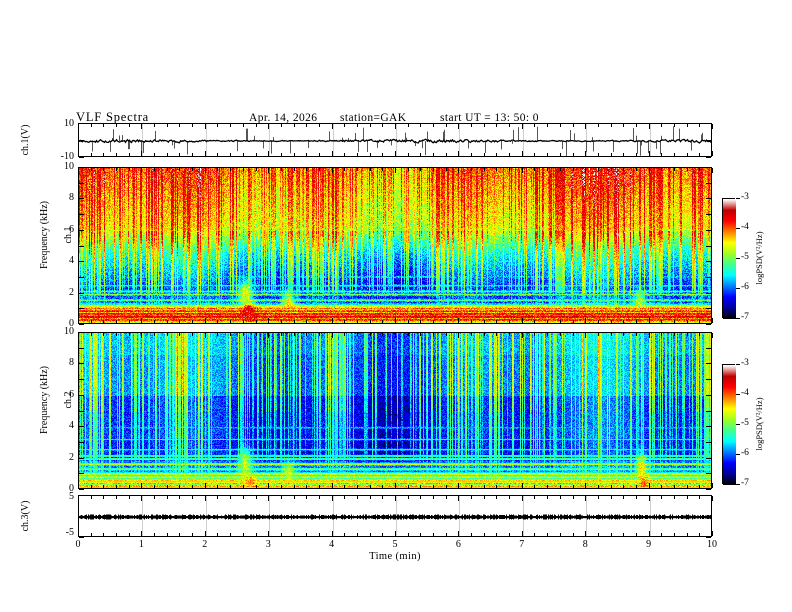 The width and height of the screenshot is (792, 612). What do you see at coordinates (69, 331) in the screenshot?
I see `ch2-spectrogram-ytick-10: 10` at bounding box center [69, 331].